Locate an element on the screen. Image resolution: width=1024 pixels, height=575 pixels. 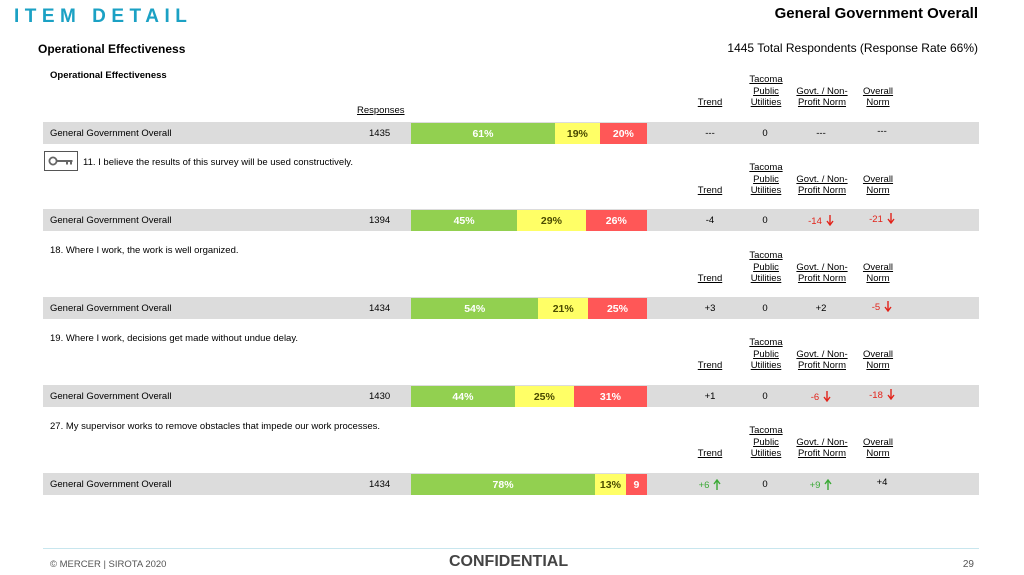
govt-norm-value: +9 is located at coordinates (821, 485).